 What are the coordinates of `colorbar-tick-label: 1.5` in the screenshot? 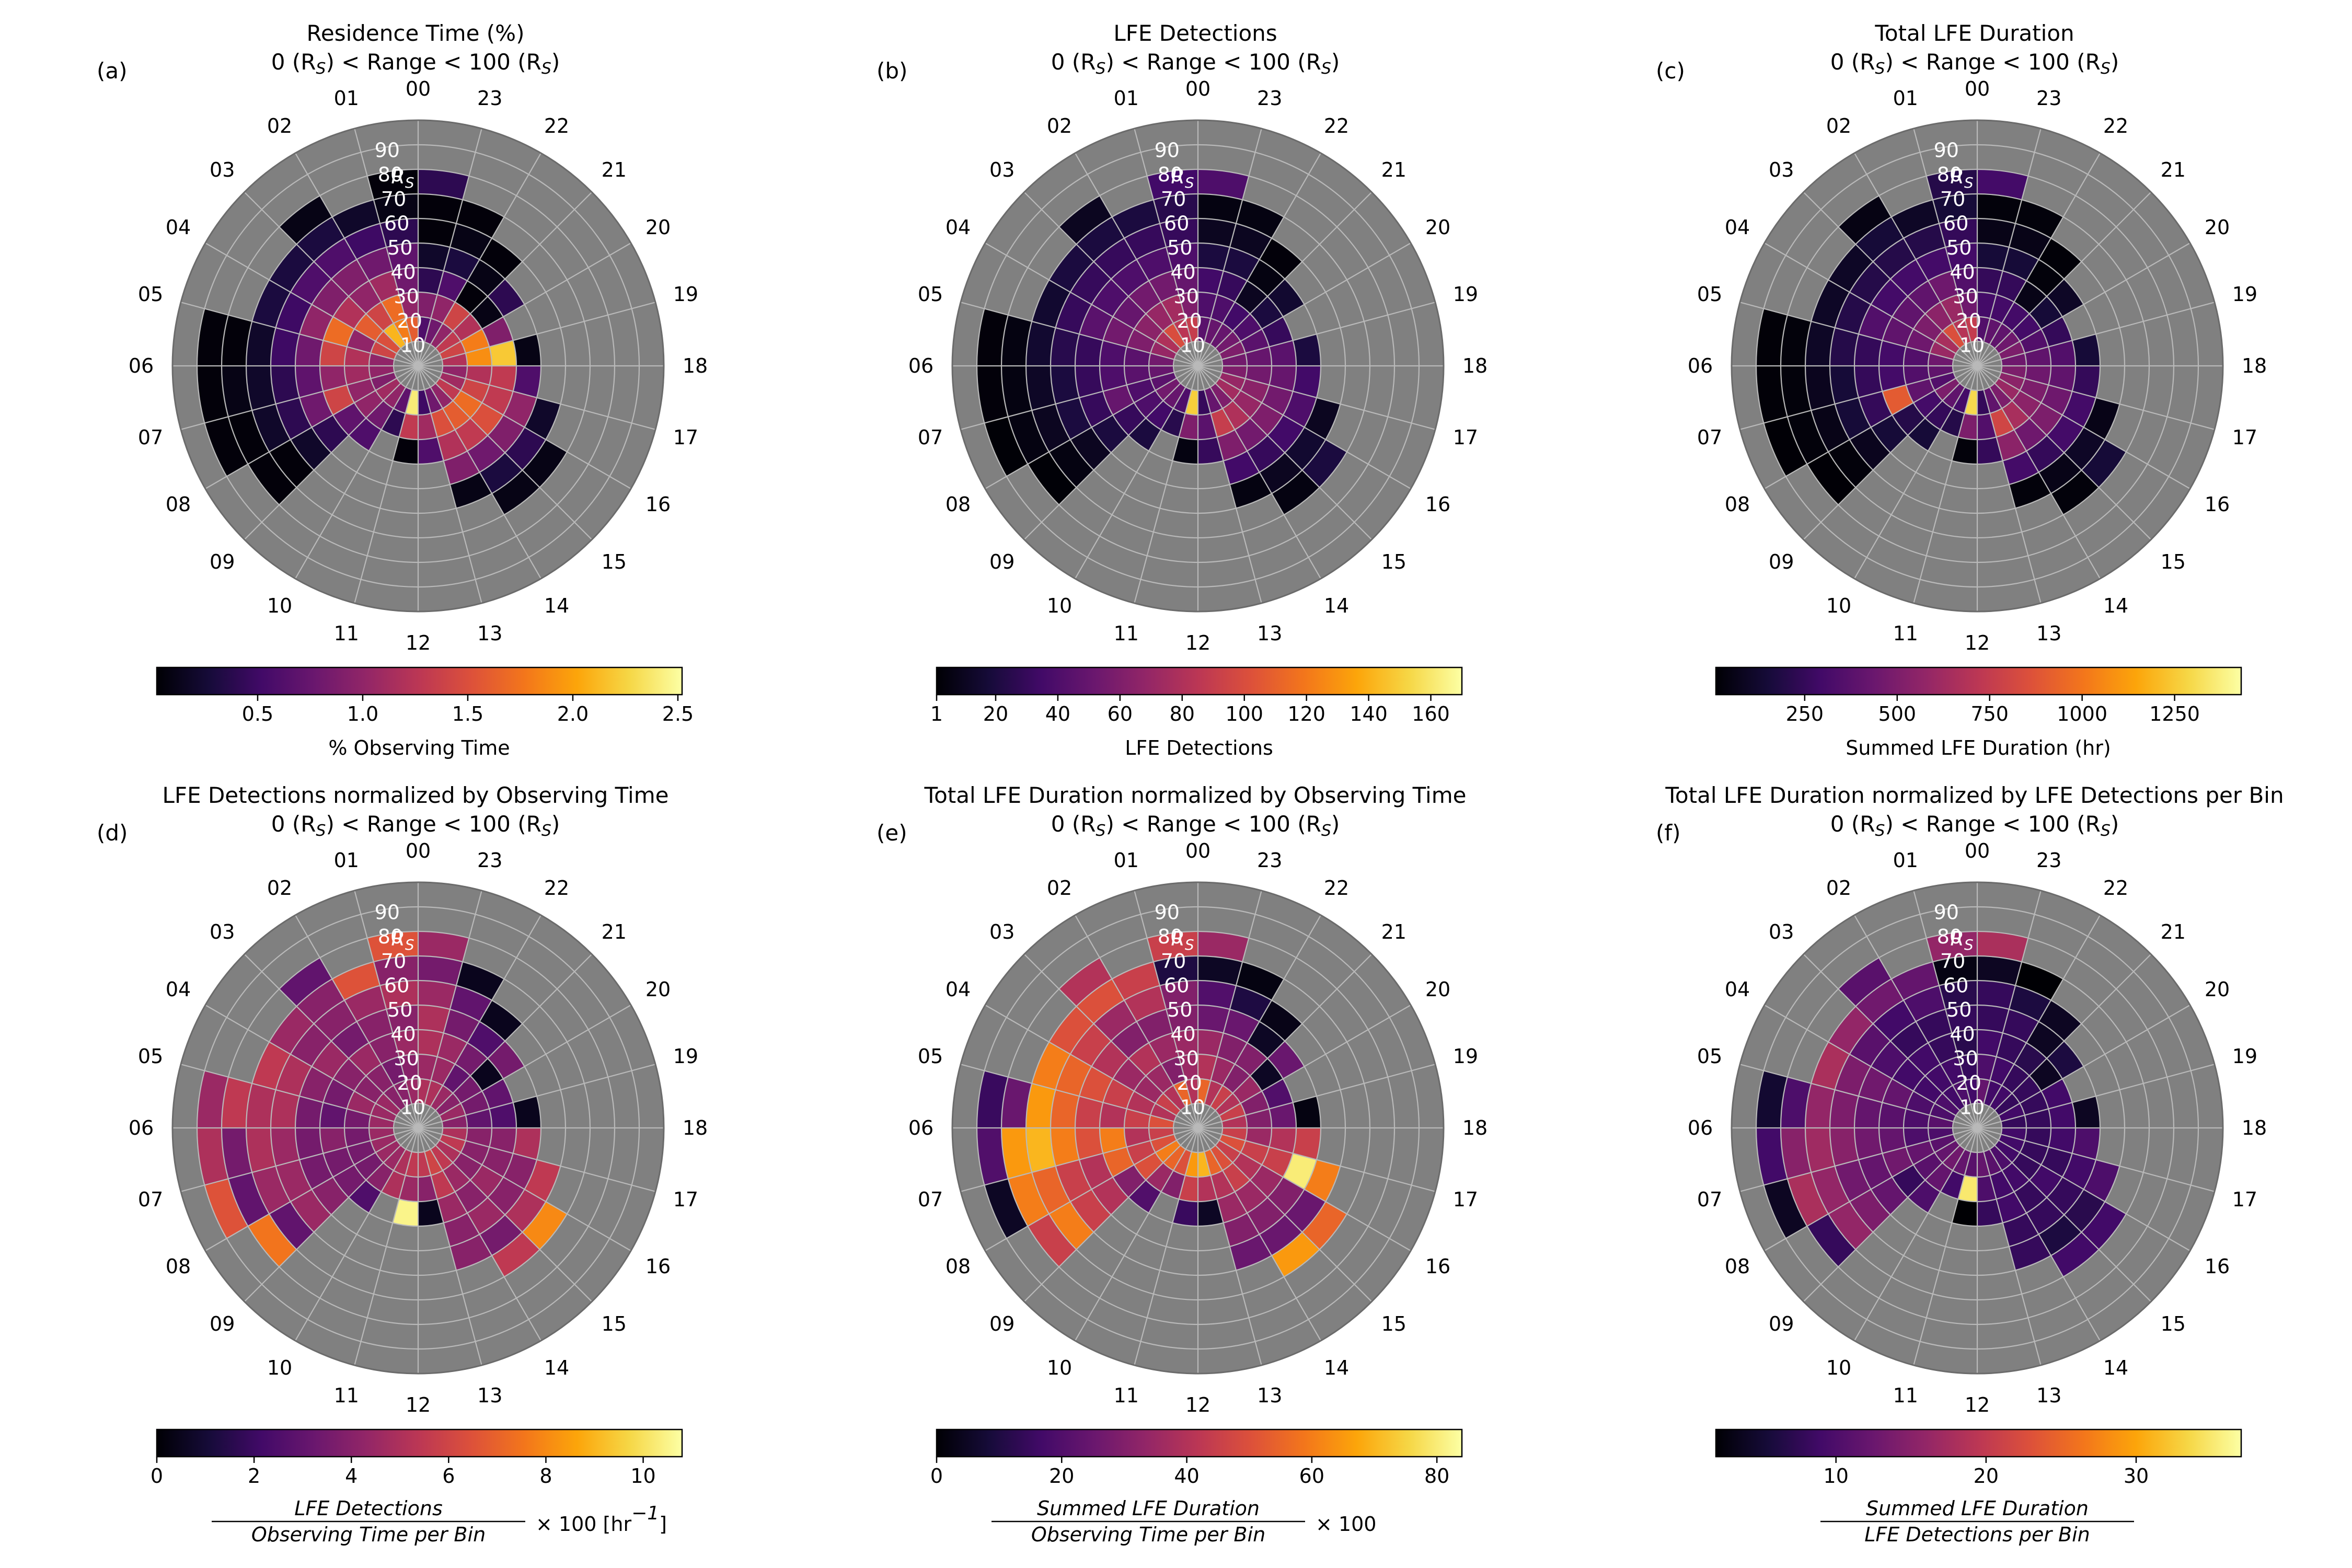 It's located at (467, 713).